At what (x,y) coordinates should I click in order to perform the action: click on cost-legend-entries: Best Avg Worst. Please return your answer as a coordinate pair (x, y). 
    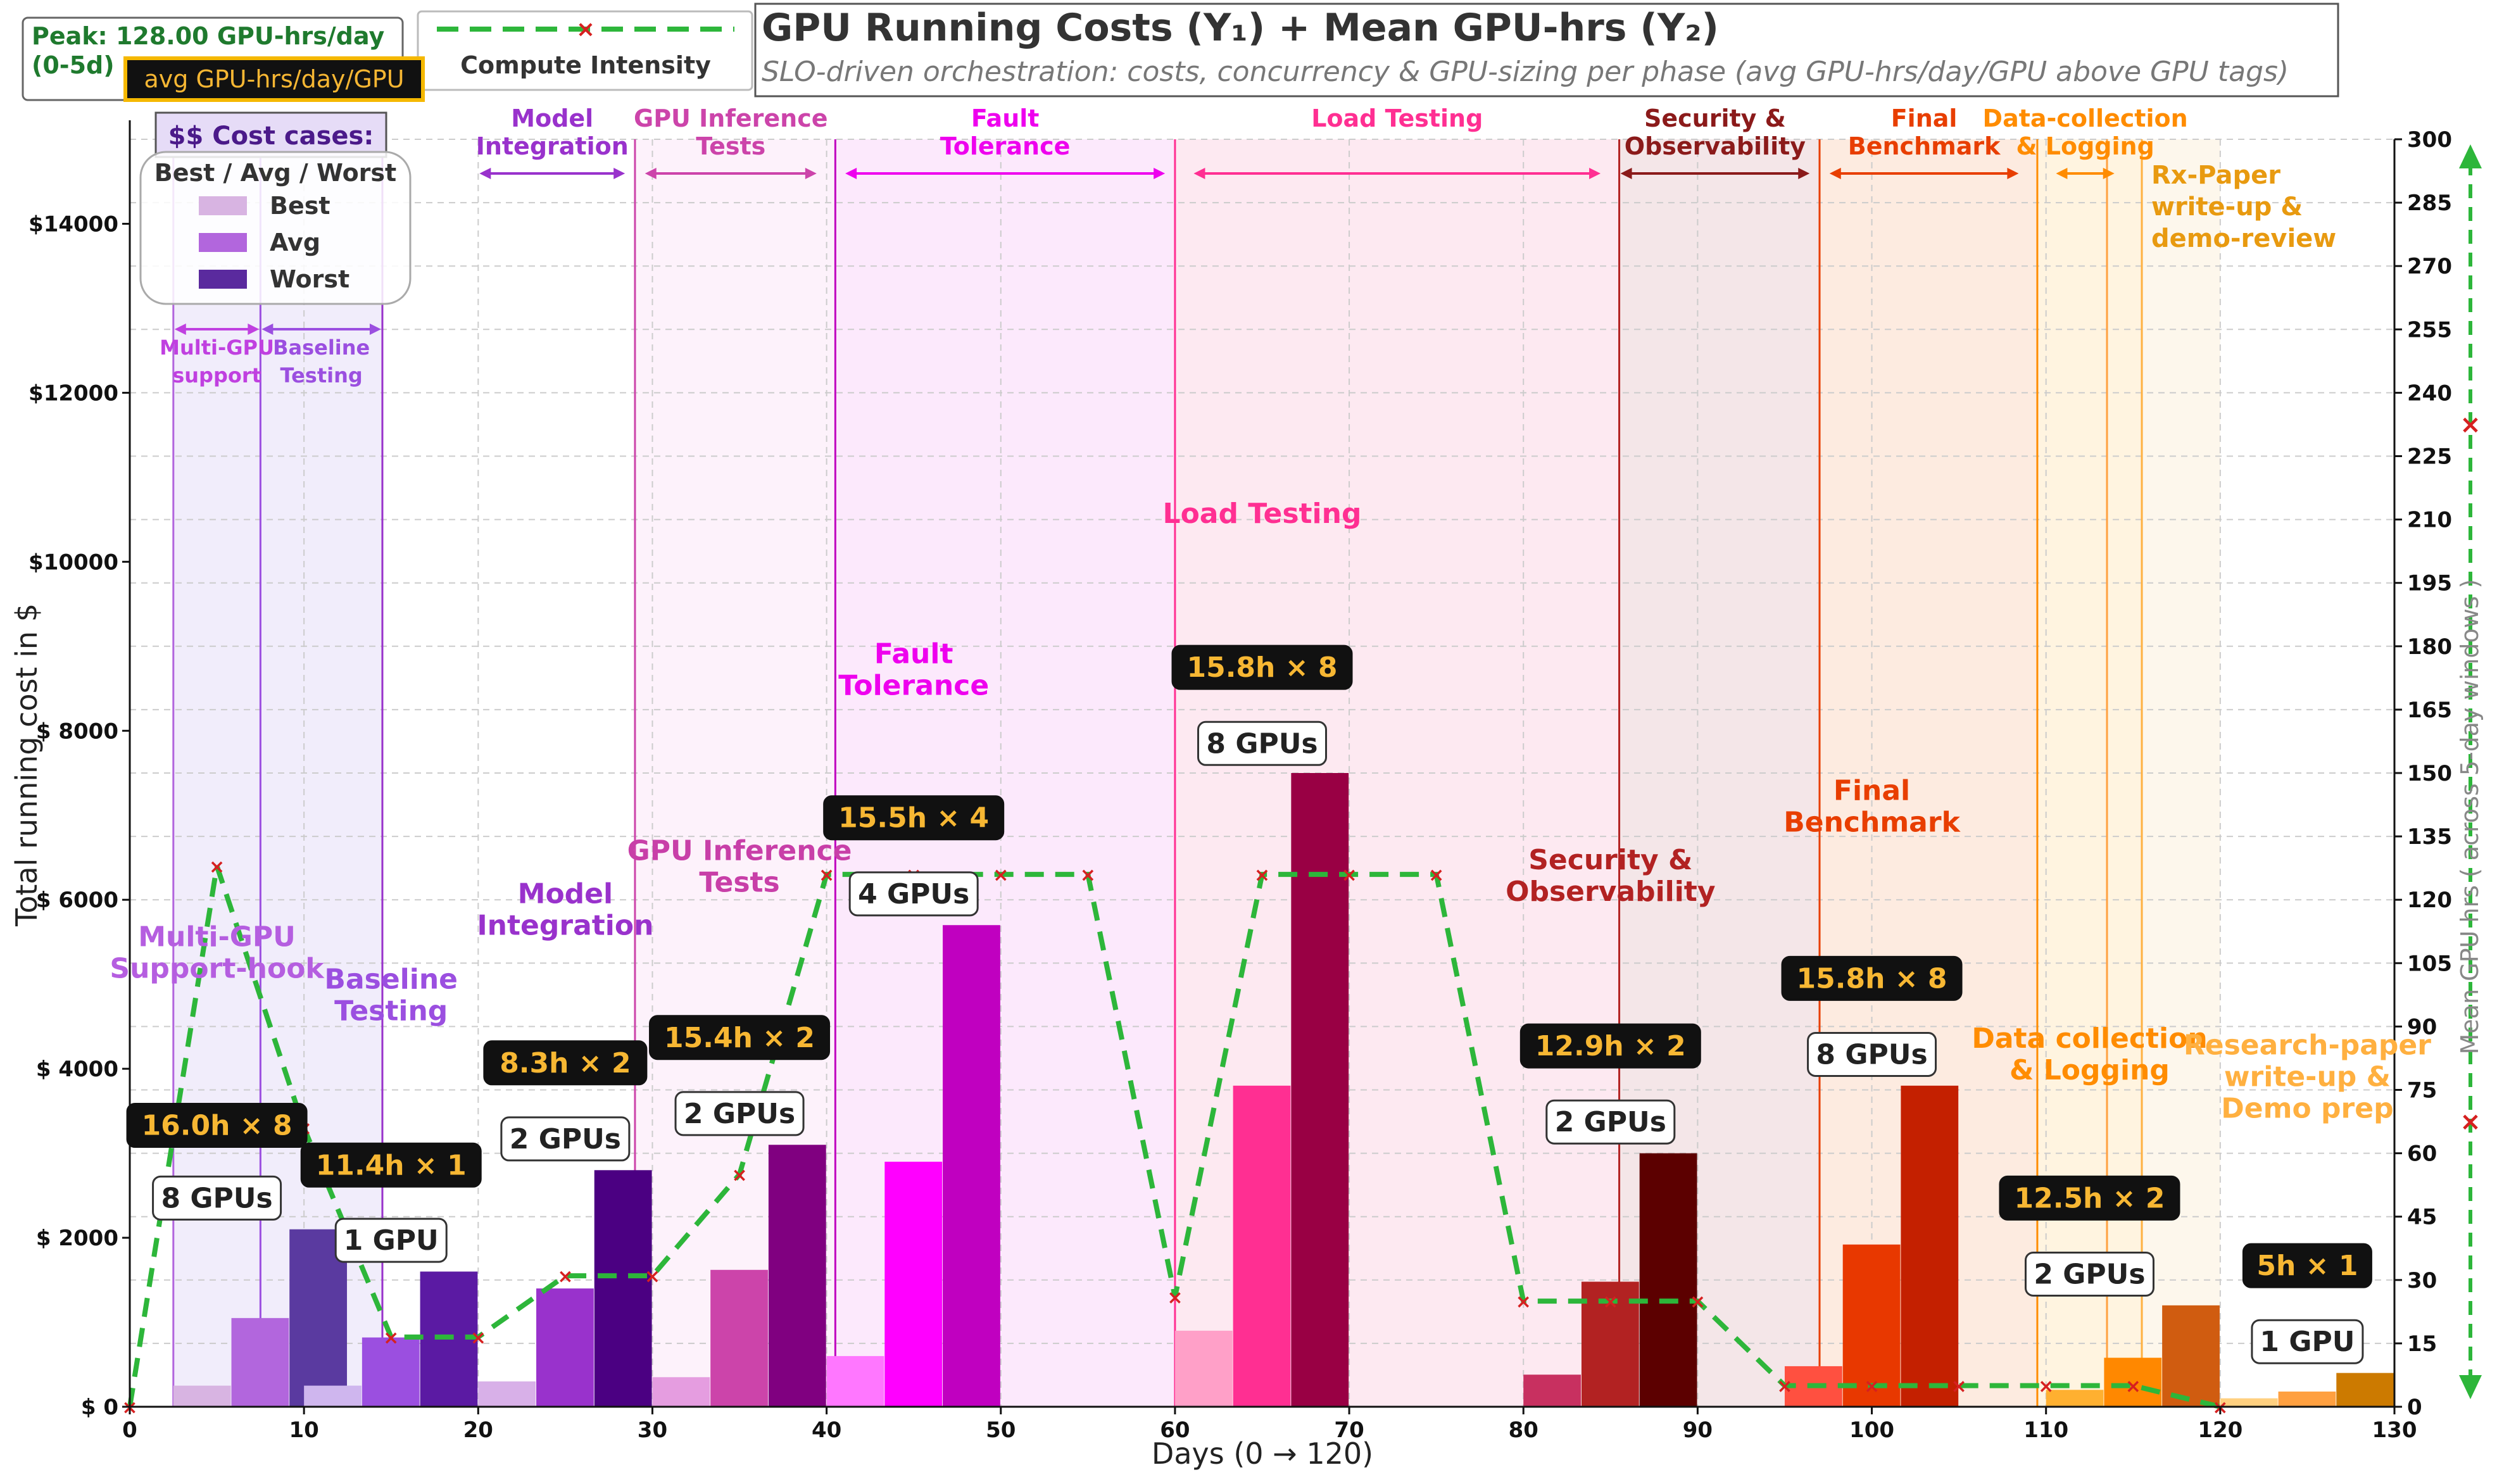
    Looking at the image, I should click on (274, 242).